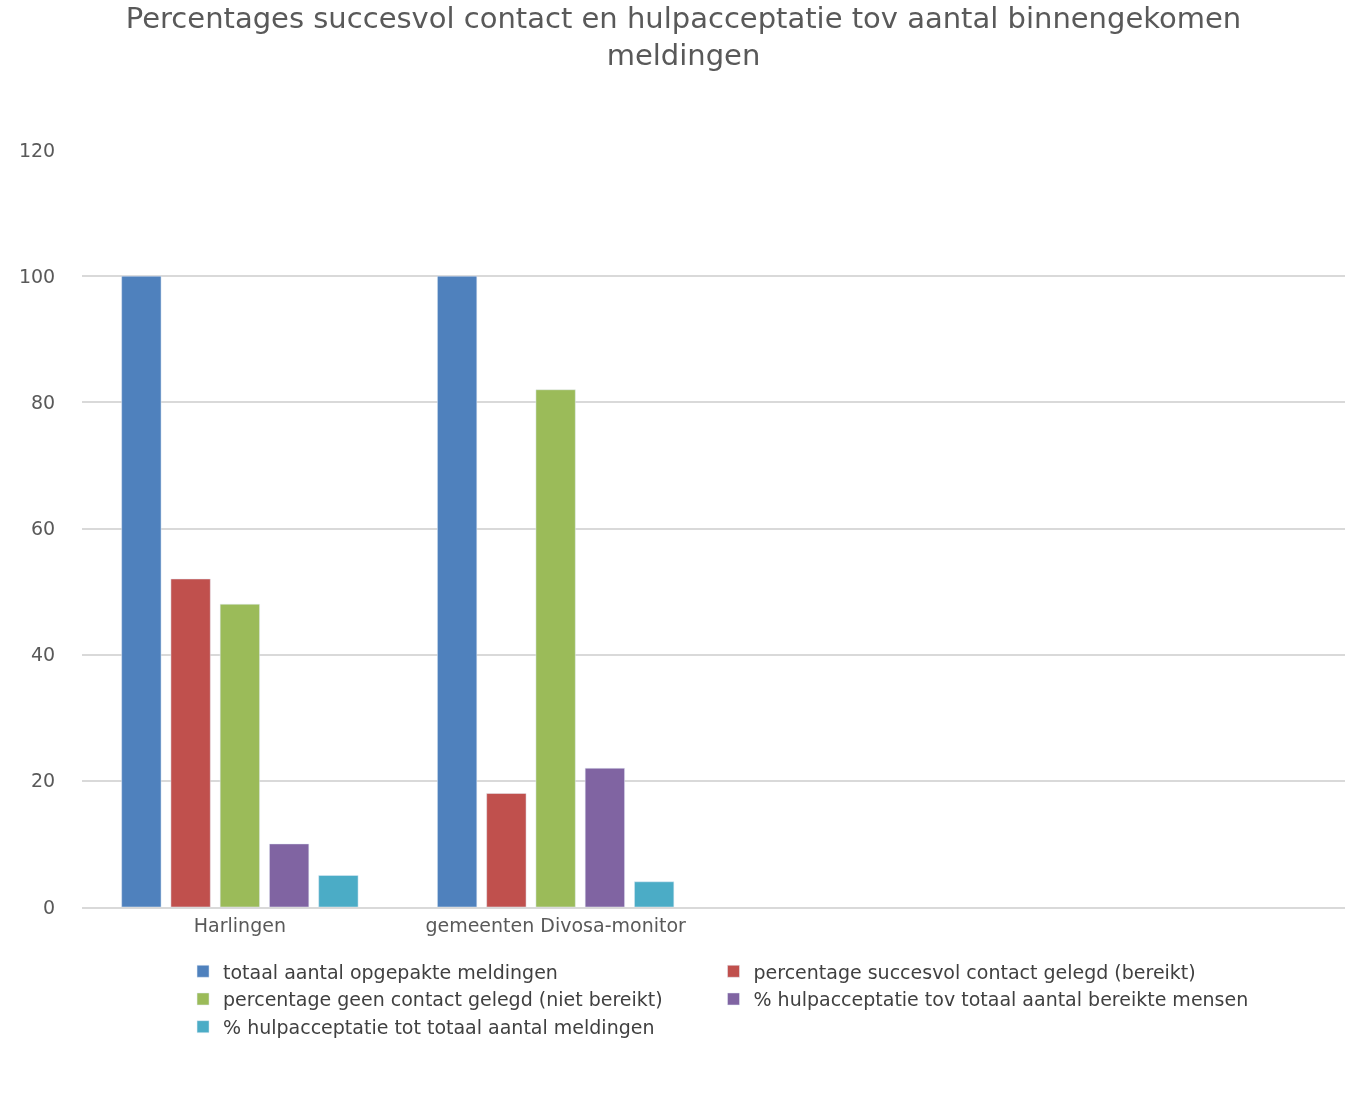 This screenshot has width=1367, height=1107. What do you see at coordinates (239, 924) in the screenshot?
I see `x-tick-label: Harlingen` at bounding box center [239, 924].